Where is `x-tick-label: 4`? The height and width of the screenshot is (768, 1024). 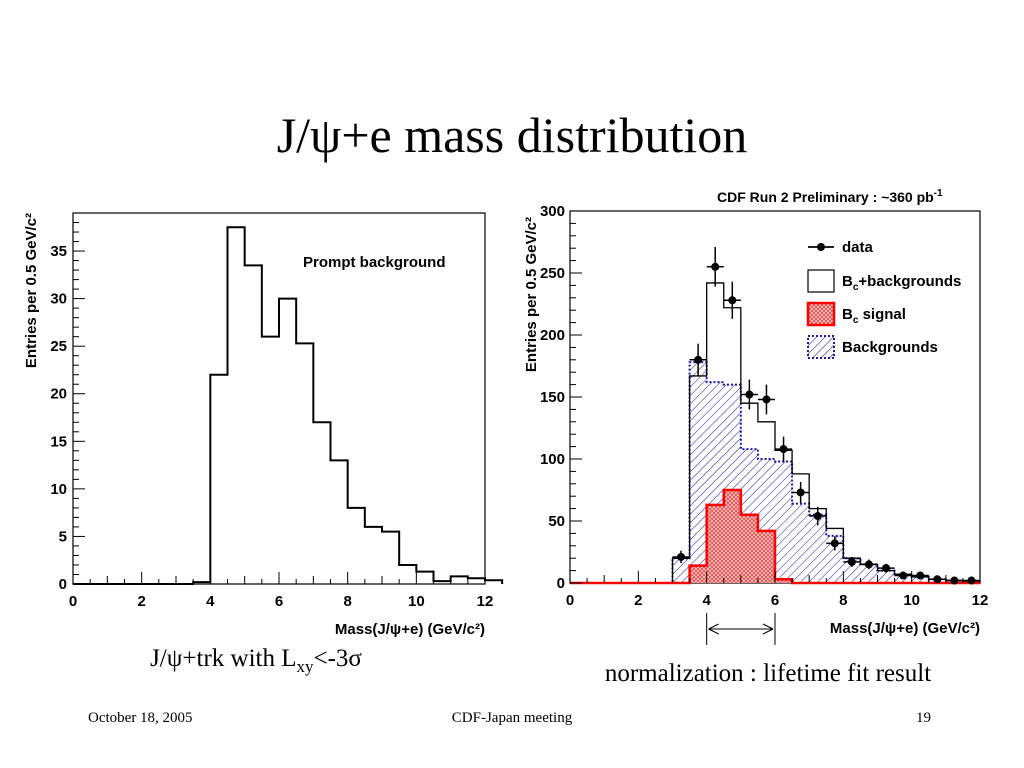
x-tick-label: 4 is located at coordinates (210, 601).